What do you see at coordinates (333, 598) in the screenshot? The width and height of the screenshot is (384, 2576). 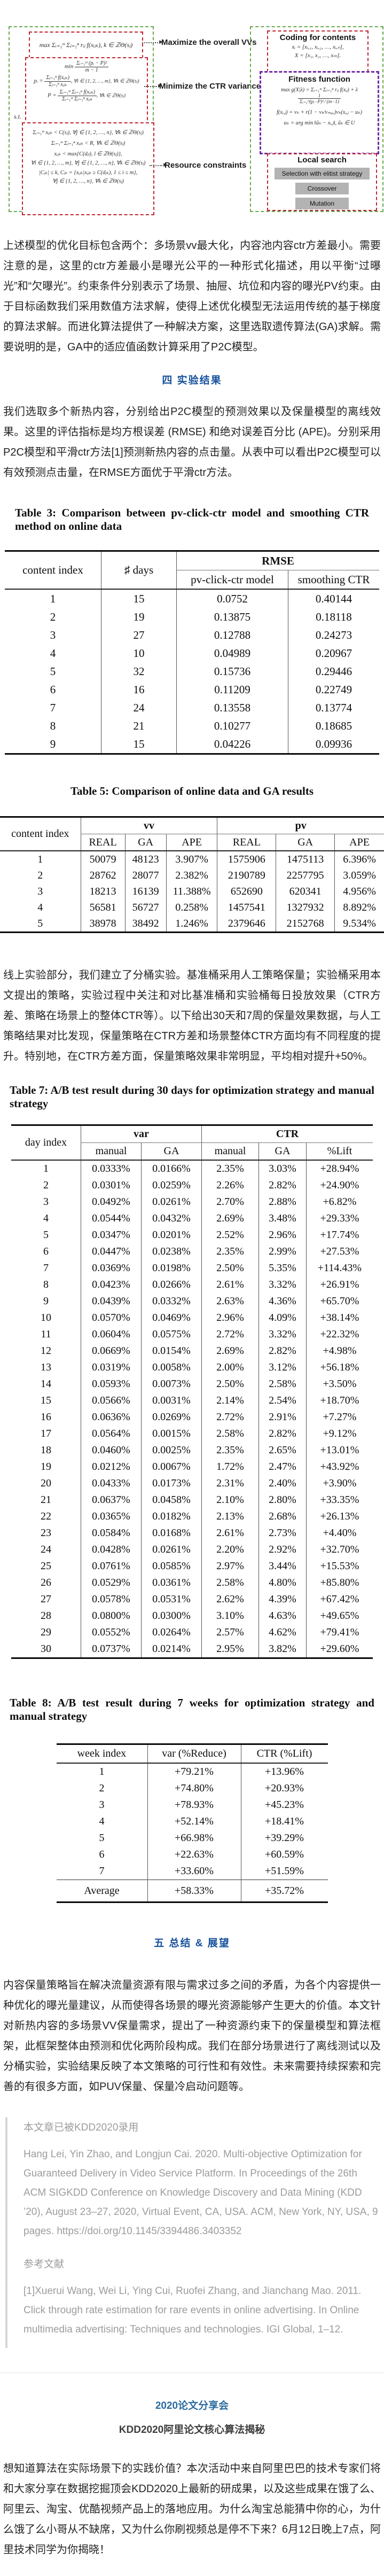 I see `table-cell: 0.40144` at bounding box center [333, 598].